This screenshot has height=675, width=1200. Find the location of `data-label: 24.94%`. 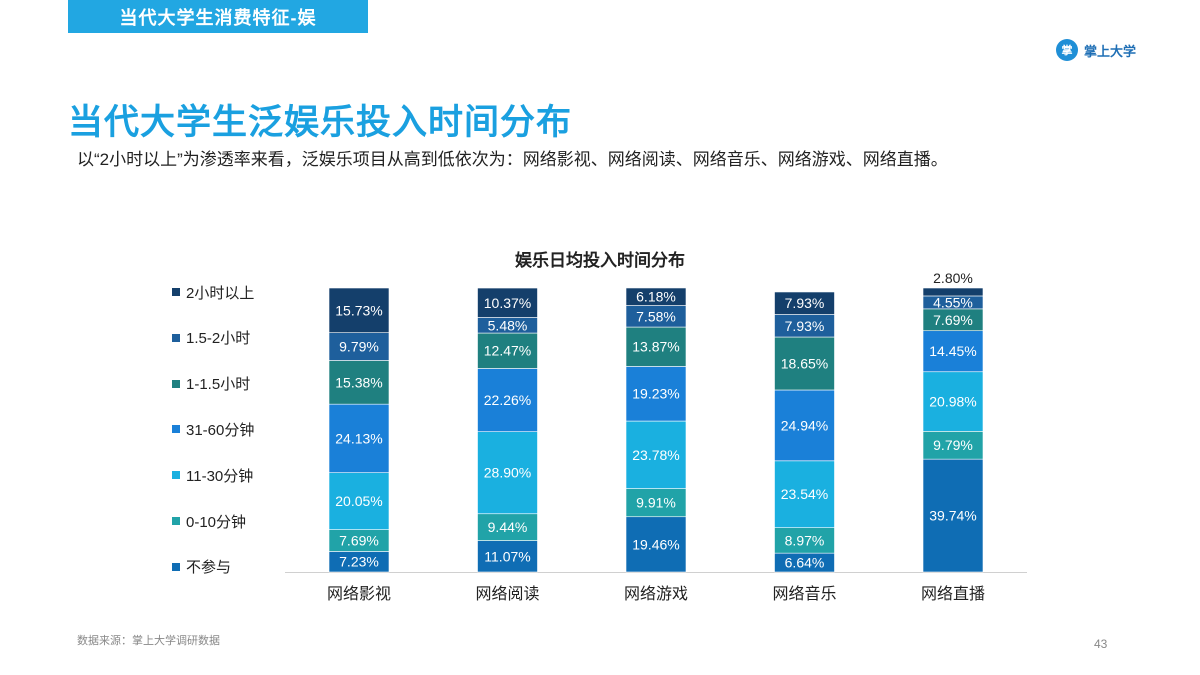

data-label: 24.94% is located at coordinates (804, 425).